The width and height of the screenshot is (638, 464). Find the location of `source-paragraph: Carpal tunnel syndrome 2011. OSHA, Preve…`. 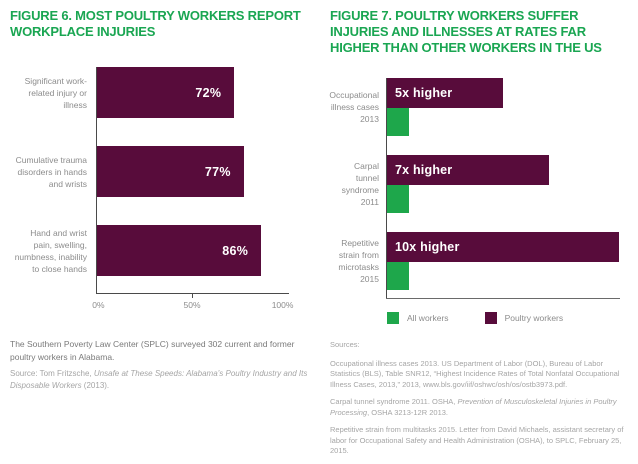

source-paragraph: Carpal tunnel syndrome 2011. OSHA, Preve… is located at coordinates (481, 407).